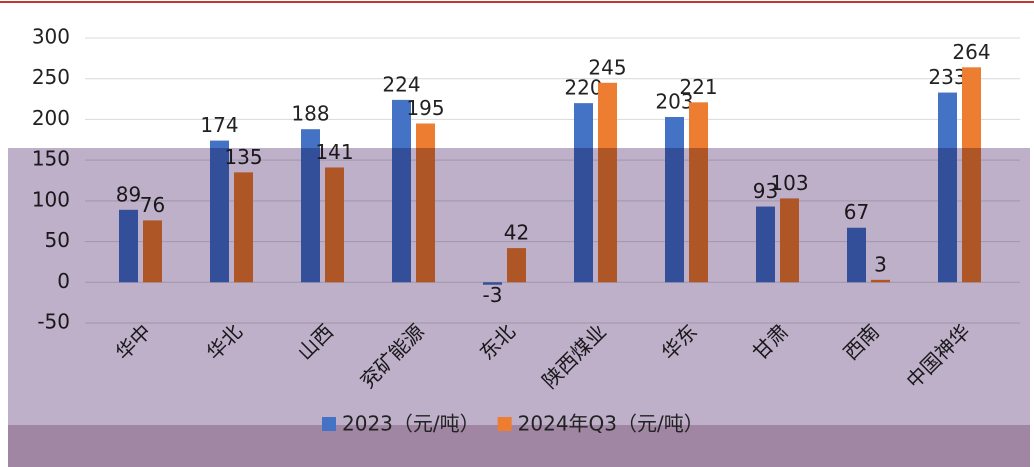 The height and width of the screenshot is (467, 1034). I want to click on y-tick-label: 300, so click(51, 37).